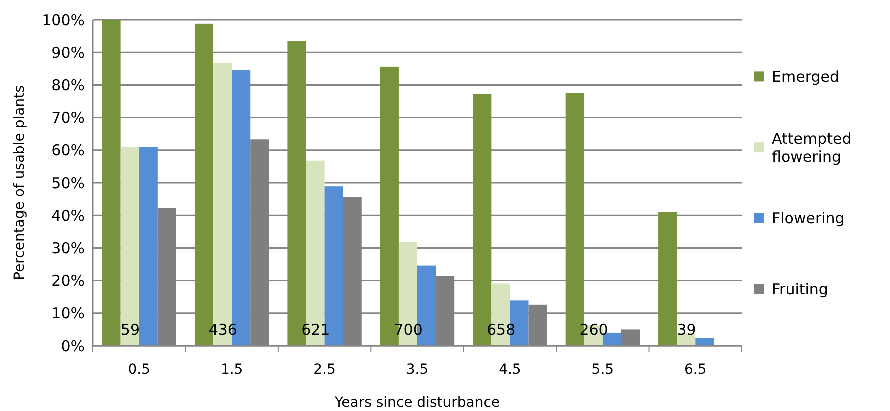  Describe the element at coordinates (68, 118) in the screenshot. I see `y-tick-label: 70%` at that location.